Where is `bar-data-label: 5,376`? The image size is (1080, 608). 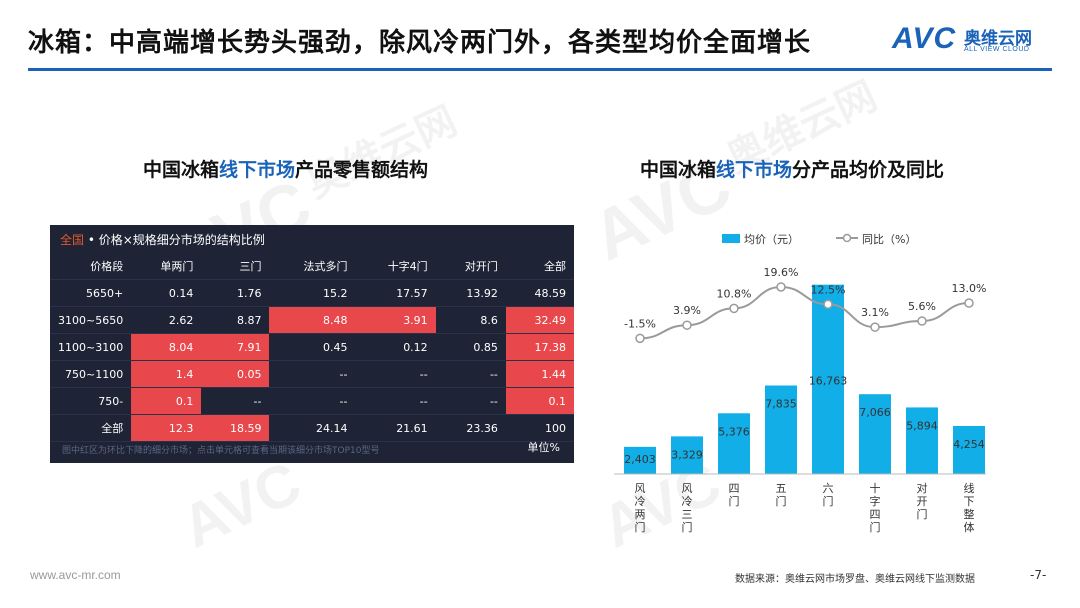
bar-data-label: 5,376 is located at coordinates (734, 431).